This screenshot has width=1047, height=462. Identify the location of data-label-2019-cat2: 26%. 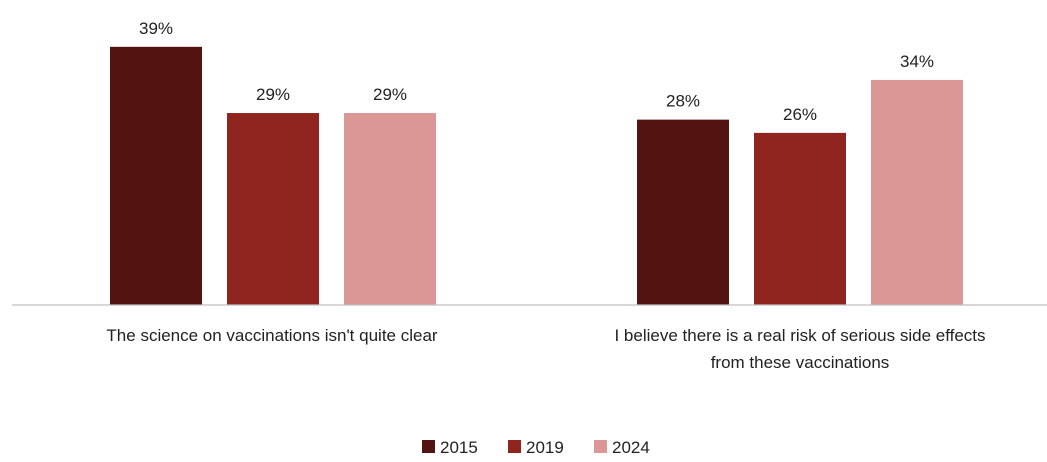
(800, 114).